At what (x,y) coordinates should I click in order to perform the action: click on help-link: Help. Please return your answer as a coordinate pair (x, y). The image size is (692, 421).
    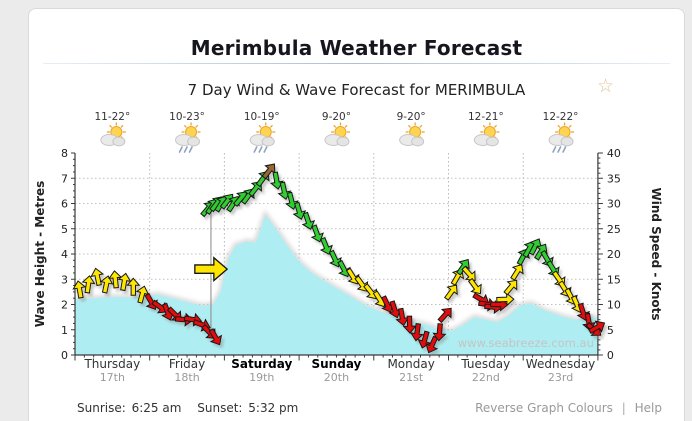
    Looking at the image, I should click on (648, 408).